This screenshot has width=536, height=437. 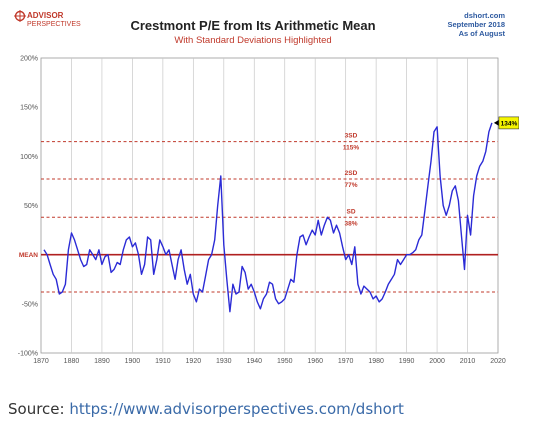 I want to click on corner-source-line3: As of August, so click(x=482, y=33).